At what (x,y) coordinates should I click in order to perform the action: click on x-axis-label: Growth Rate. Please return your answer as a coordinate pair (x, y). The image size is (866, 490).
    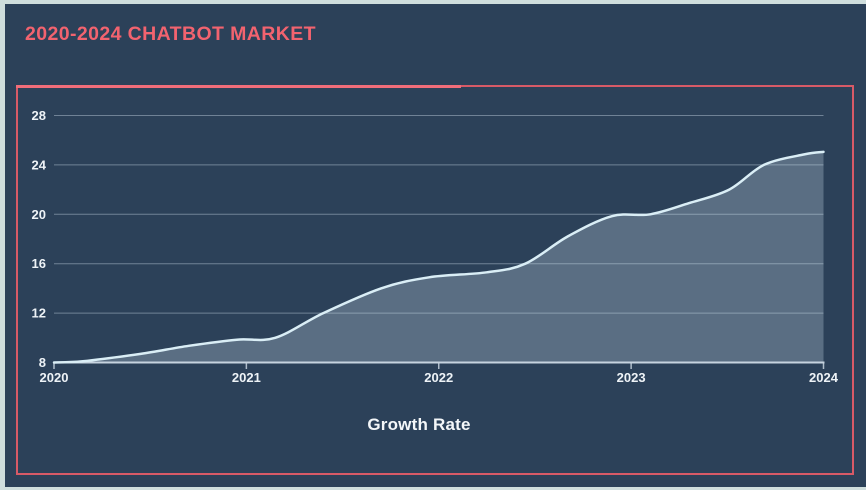
    Looking at the image, I should click on (419, 424).